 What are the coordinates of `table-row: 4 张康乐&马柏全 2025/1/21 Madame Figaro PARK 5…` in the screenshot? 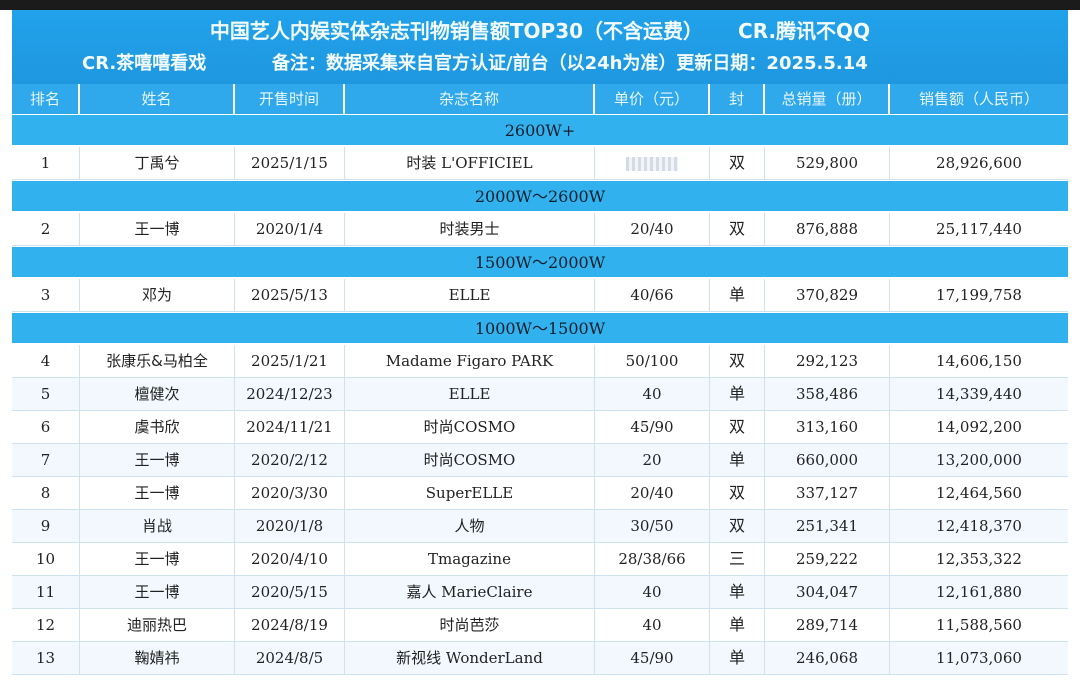 It's located at (540, 361).